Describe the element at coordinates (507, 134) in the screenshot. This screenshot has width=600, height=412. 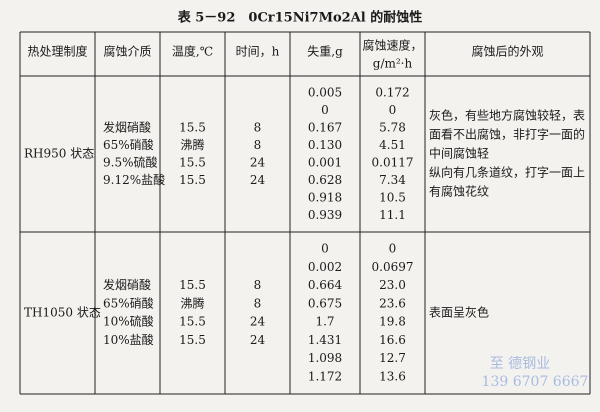
I see `appearance-line: 面看不出腐蚀，非打字一面的` at that location.